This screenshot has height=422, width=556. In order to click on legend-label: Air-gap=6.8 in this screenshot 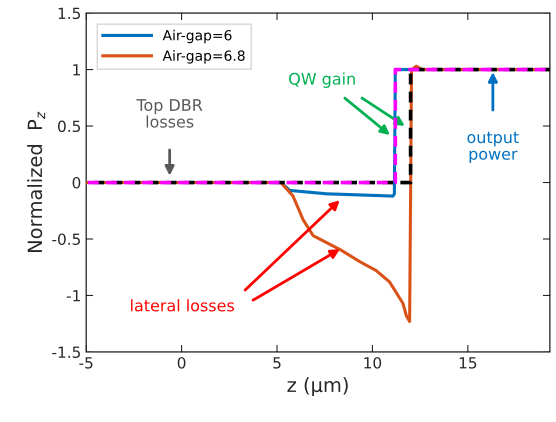, I will do `click(203, 57)`.